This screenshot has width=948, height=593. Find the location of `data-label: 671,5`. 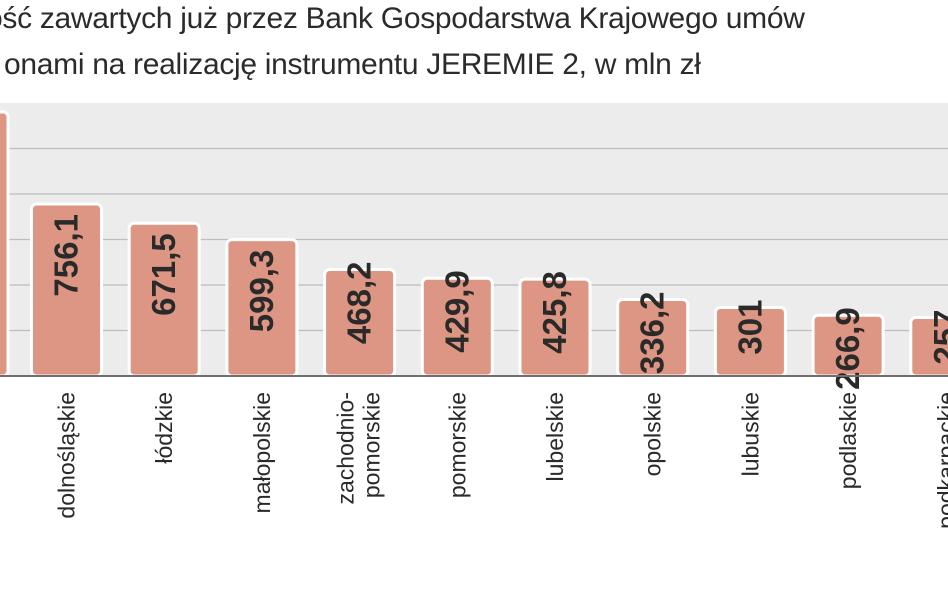

data-label: 671,5 is located at coordinates (163, 274).